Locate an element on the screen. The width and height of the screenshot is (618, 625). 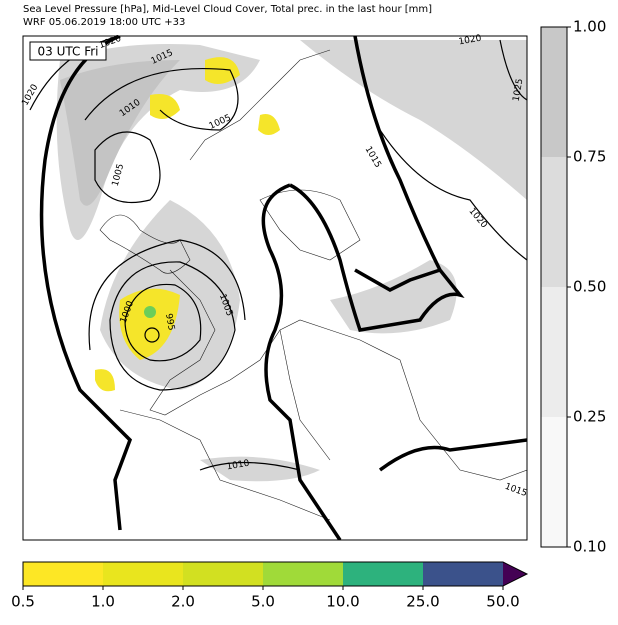
cloud-tick-label: 0.75 is located at coordinates (589, 157).